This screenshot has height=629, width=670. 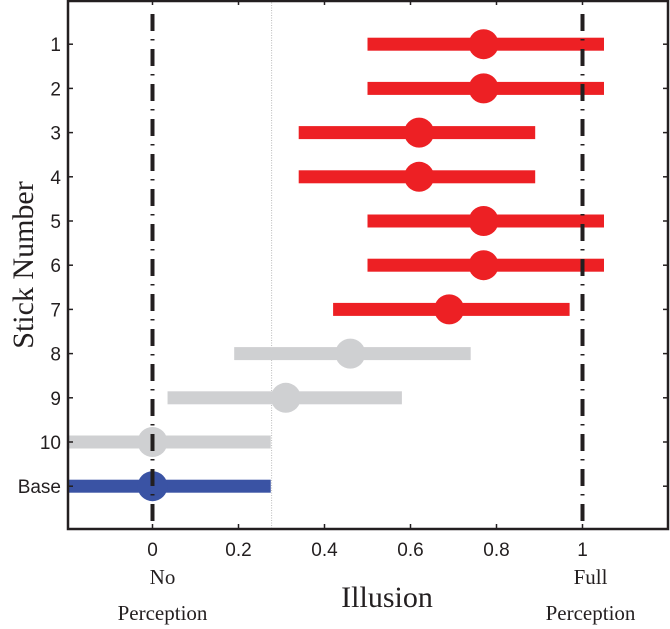 I want to click on y-axis-label: Stick Number, so click(x=23, y=264).